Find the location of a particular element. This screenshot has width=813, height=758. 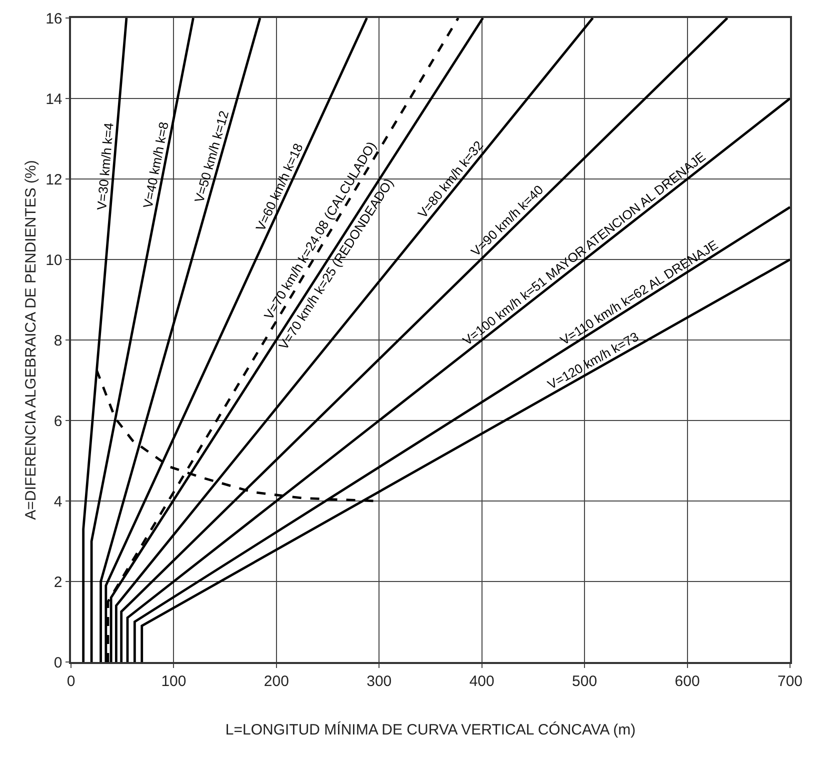

x-tick-label: 500 is located at coordinates (585, 681).